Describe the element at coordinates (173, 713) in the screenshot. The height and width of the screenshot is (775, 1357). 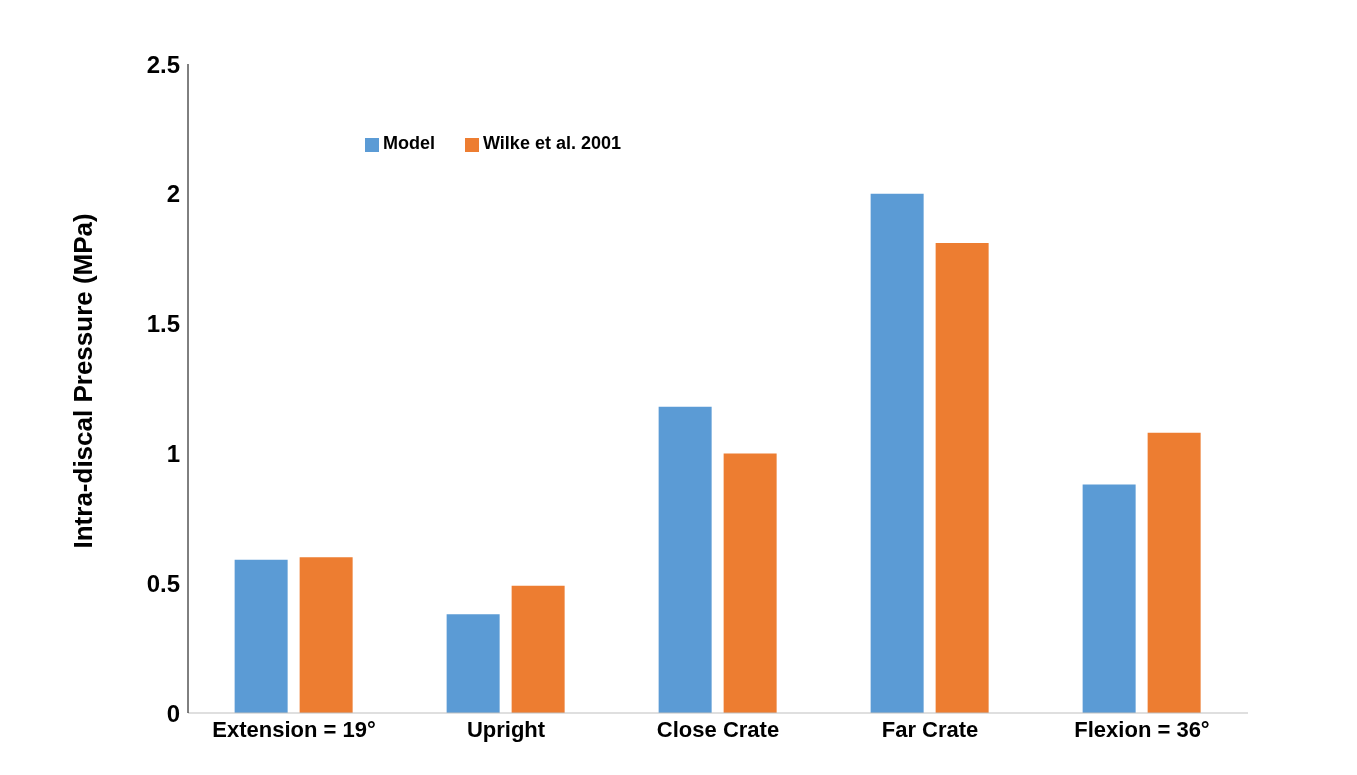
I see `y-tick-label: 0` at that location.